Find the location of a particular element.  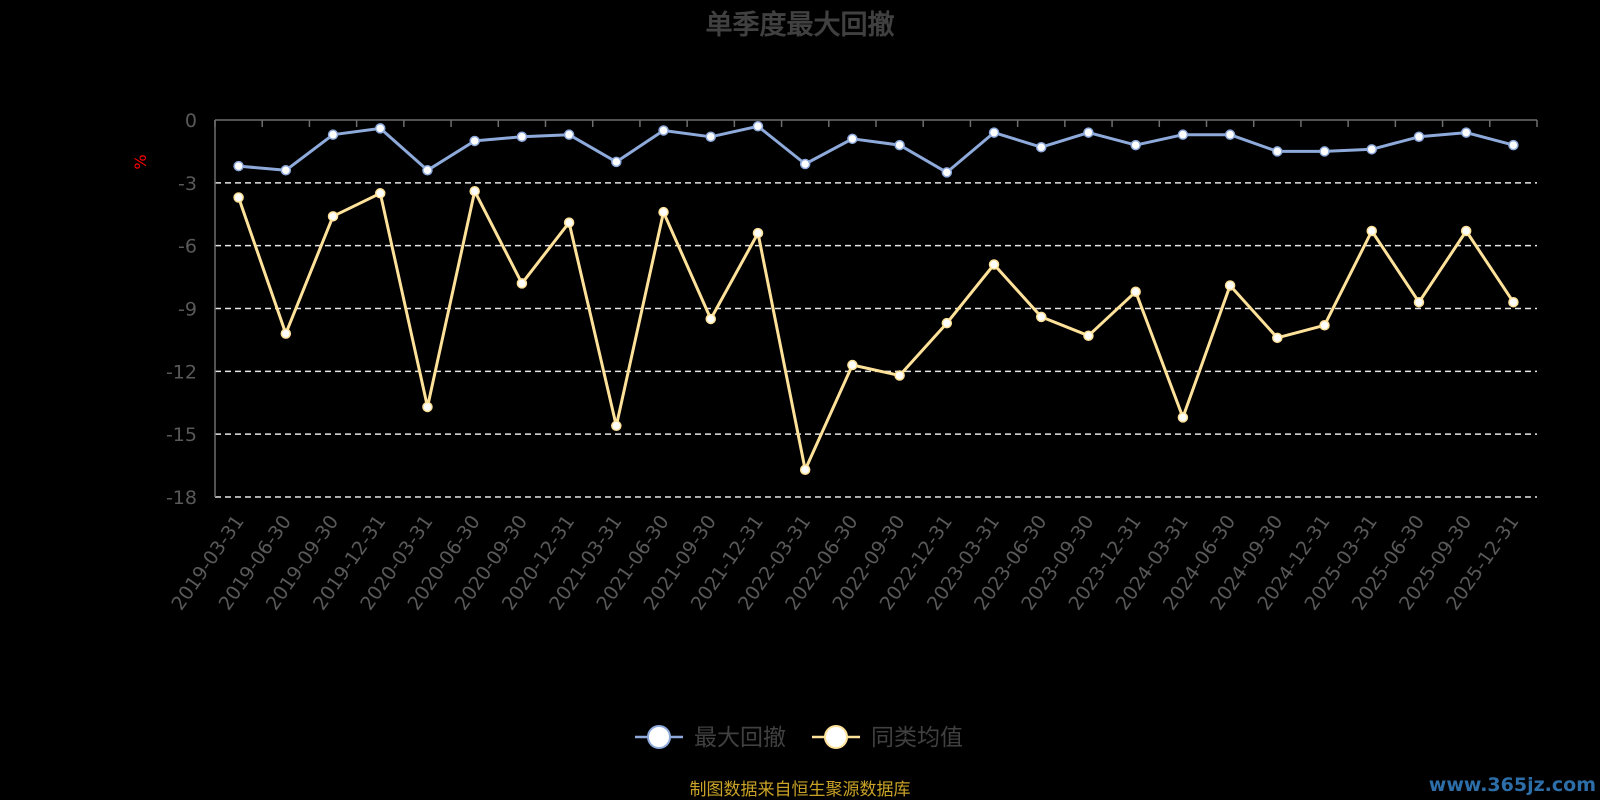

y-tick-label: -9 is located at coordinates (187, 310).